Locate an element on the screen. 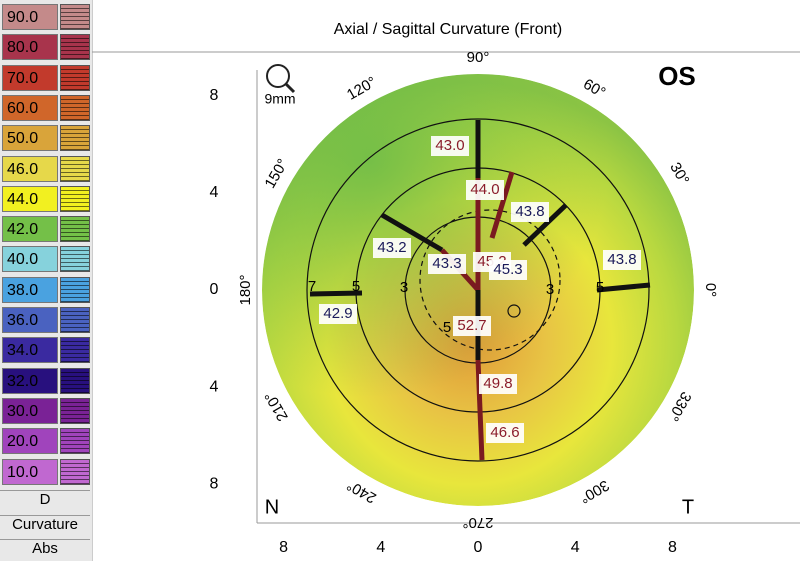 The width and height of the screenshot is (800, 561). pupil-ring is located at coordinates (490, 280).